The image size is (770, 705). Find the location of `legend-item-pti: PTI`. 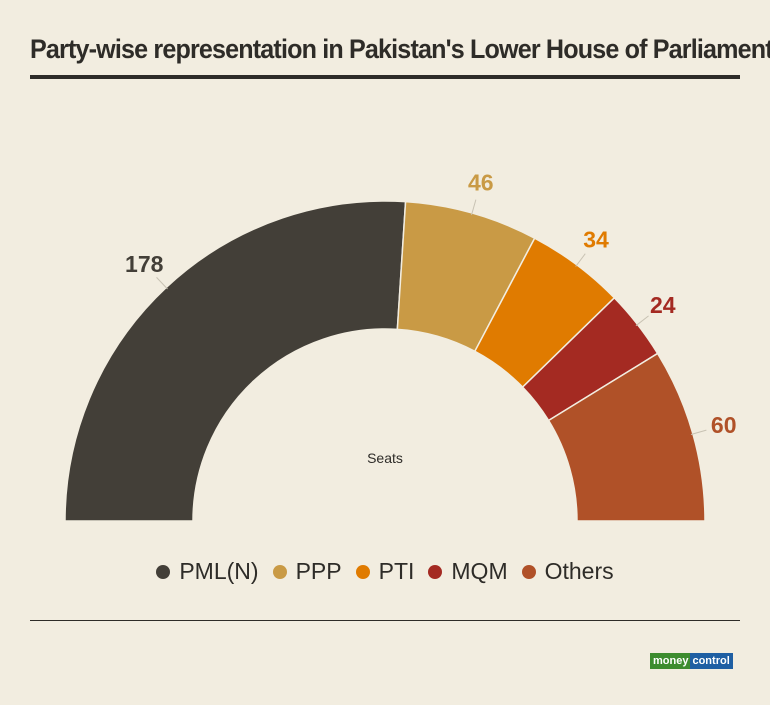

legend-item-pti: PTI is located at coordinates (385, 571).